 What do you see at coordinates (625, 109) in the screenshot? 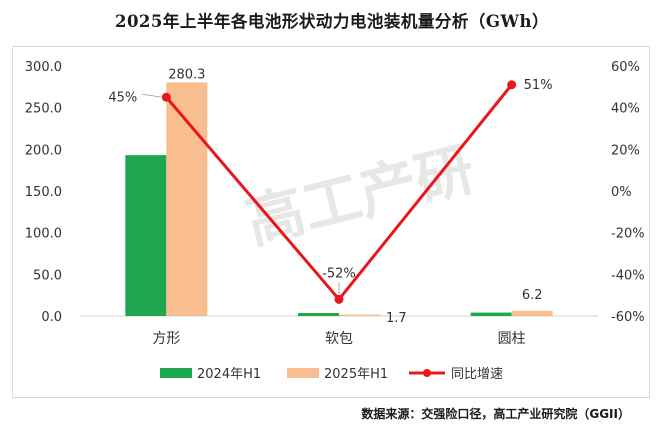
I see `y-right-tick-label: 40%` at bounding box center [625, 109].